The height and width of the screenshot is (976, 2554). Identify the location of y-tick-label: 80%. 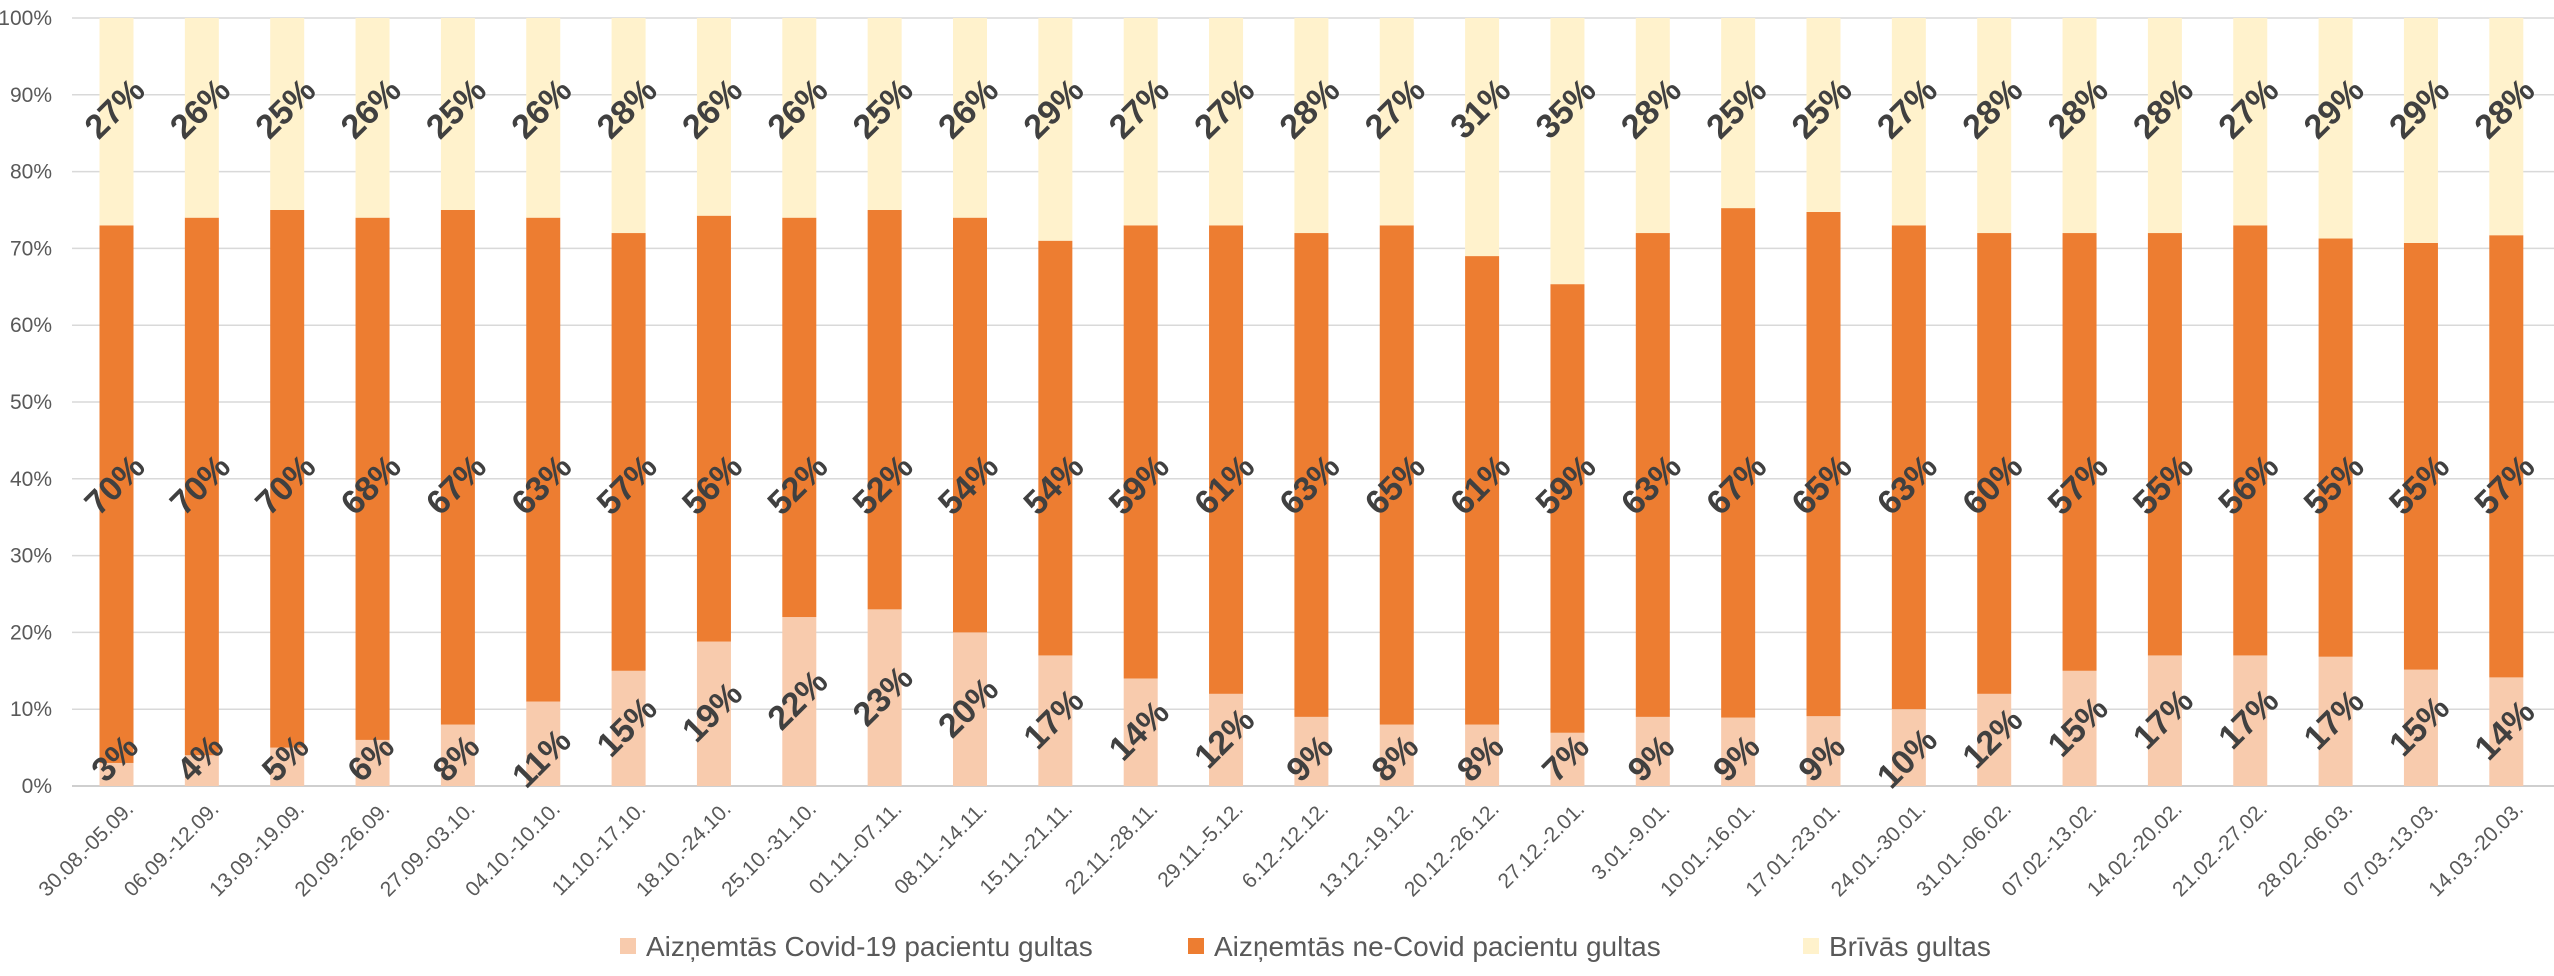
(31, 172).